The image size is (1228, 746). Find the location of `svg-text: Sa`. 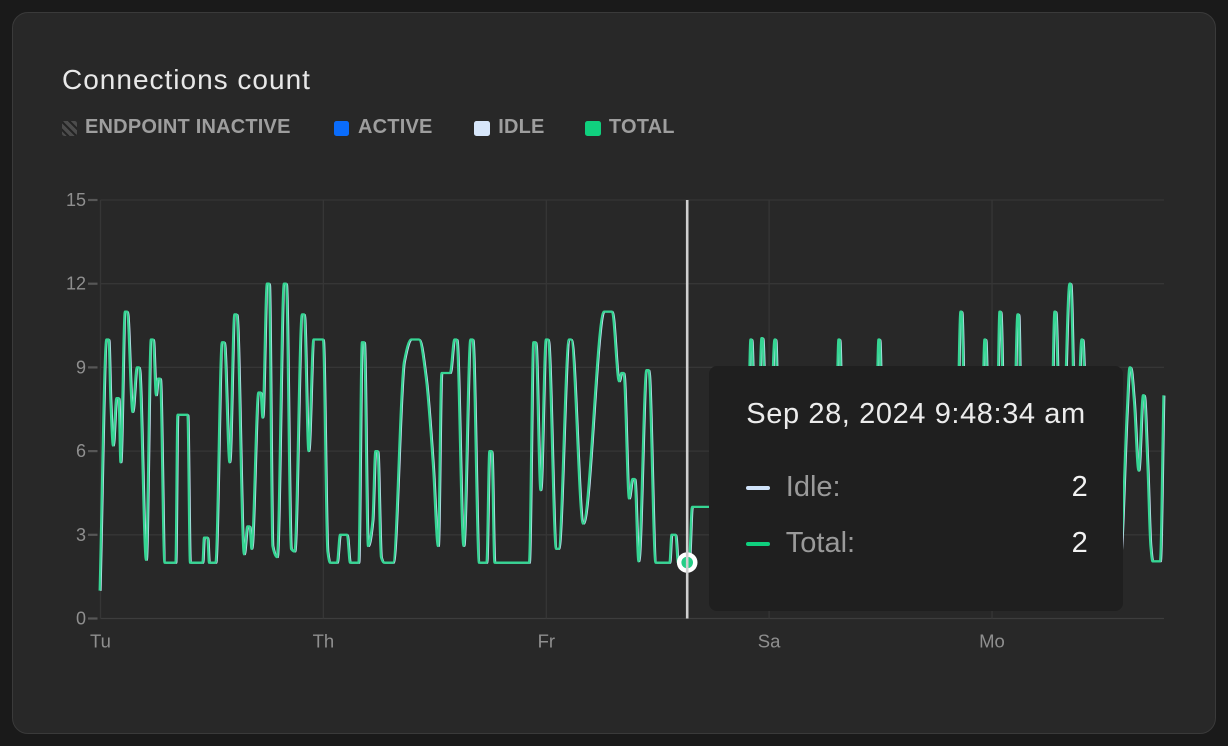

svg-text: Sa is located at coordinates (769, 641).